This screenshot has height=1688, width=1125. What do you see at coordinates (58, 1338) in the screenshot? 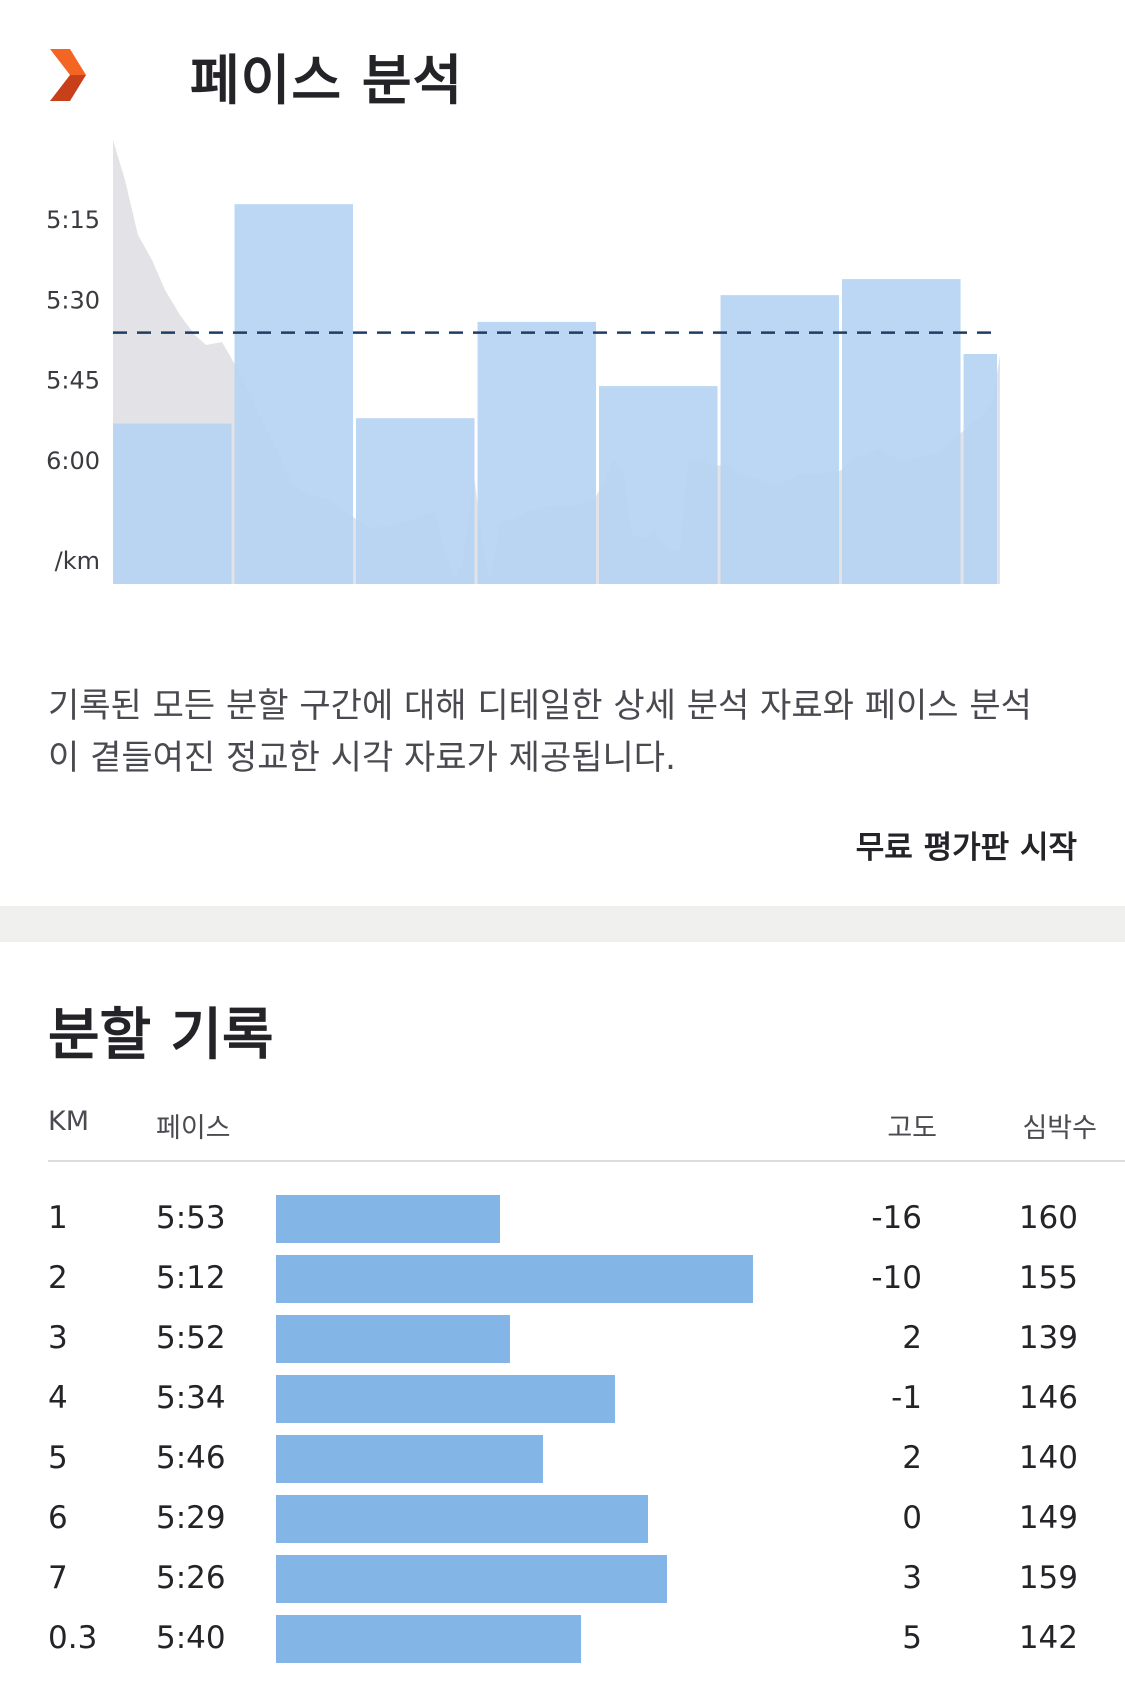
I see `split-km: 3` at bounding box center [58, 1338].